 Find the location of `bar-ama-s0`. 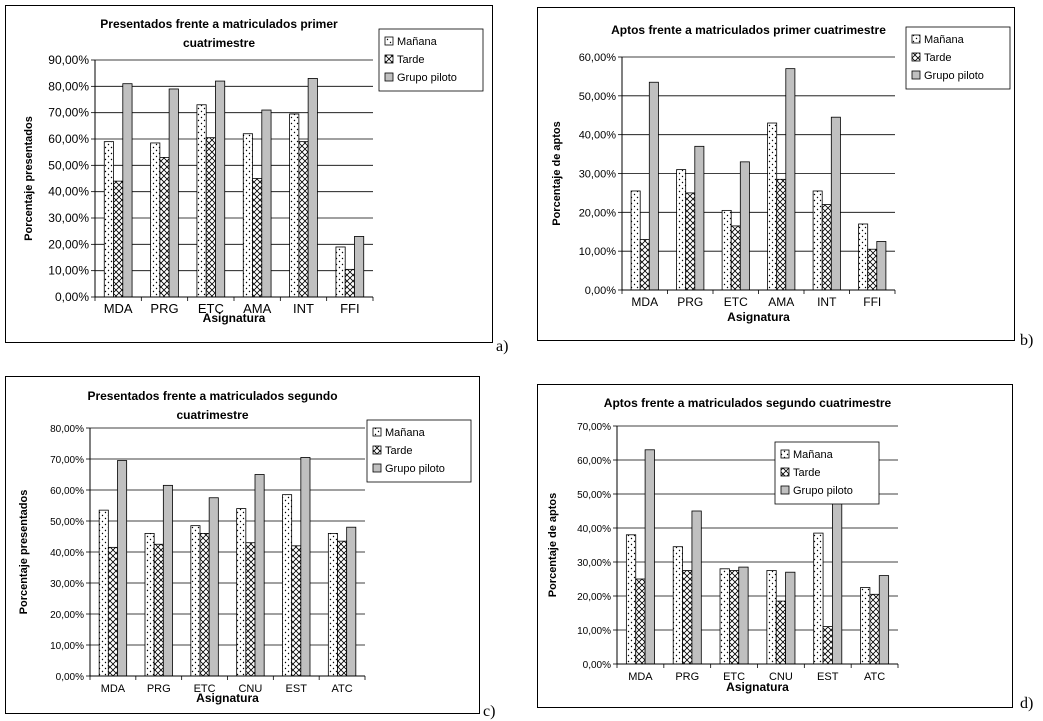

bar-ama-s0 is located at coordinates (772, 206).